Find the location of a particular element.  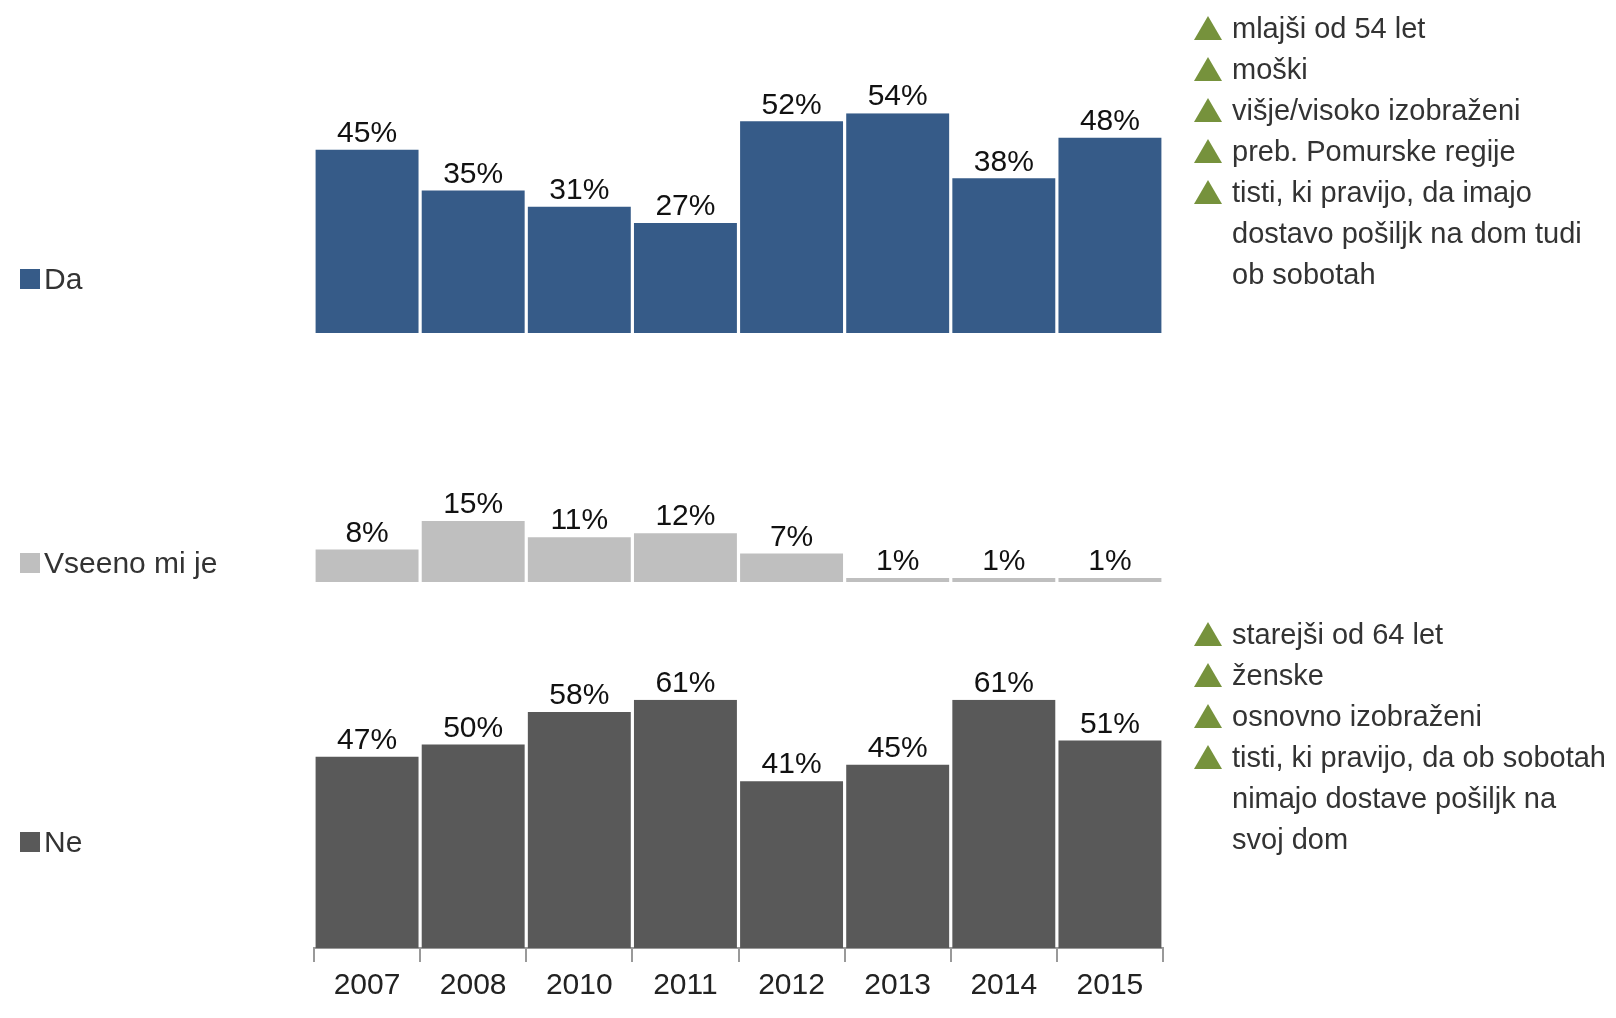

legend-label: Da is located at coordinates (63, 279).